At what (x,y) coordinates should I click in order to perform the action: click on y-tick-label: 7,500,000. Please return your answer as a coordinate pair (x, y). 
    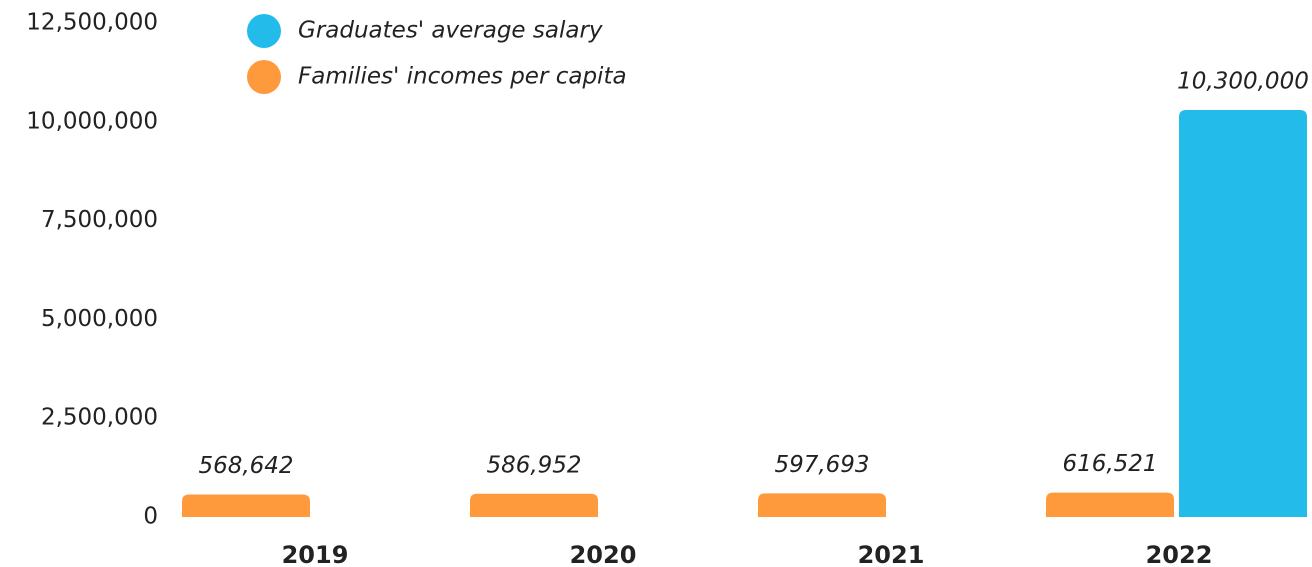
    Looking at the image, I should click on (99, 220).